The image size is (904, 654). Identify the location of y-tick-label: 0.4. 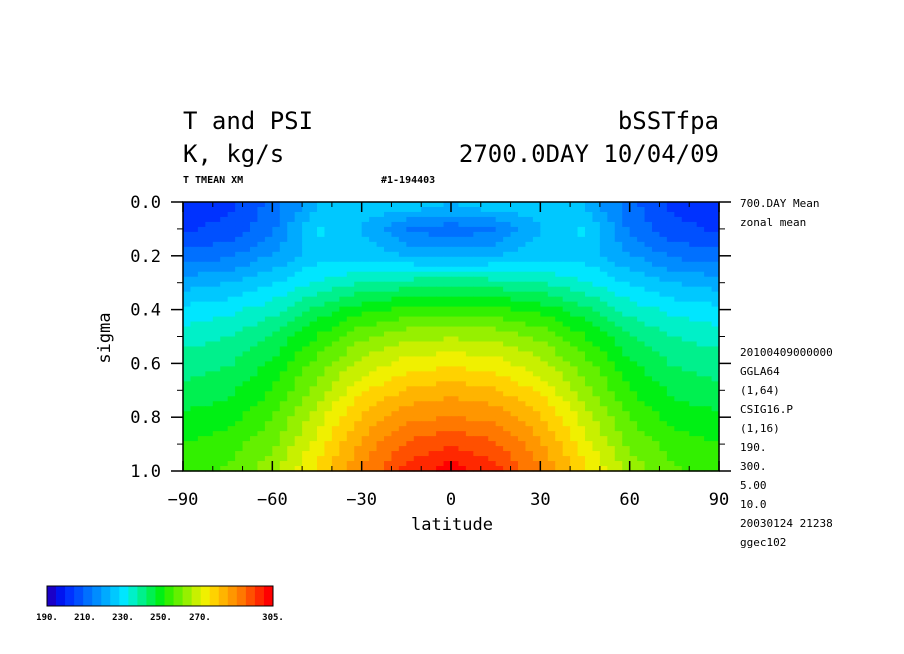
(145, 311).